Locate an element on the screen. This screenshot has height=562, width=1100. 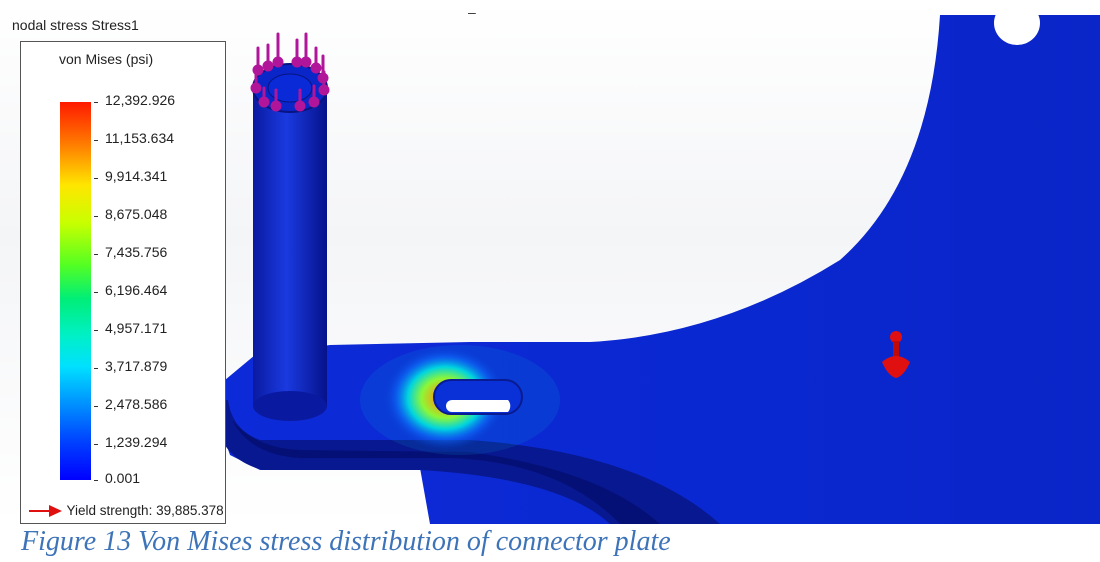
legend-color-bar is located at coordinates (75, 291).